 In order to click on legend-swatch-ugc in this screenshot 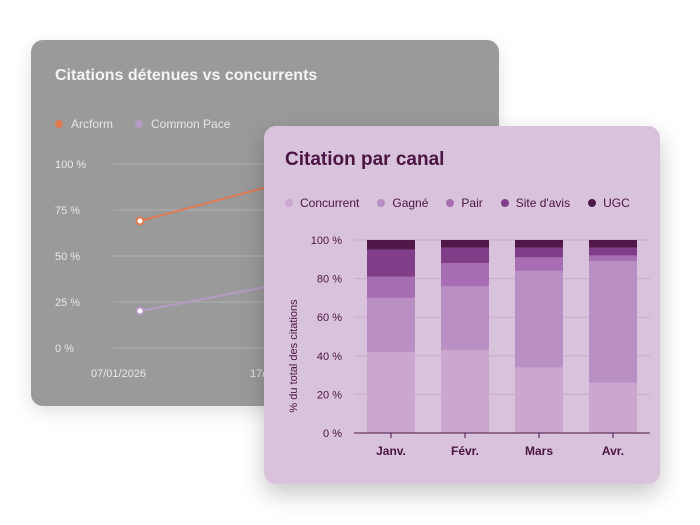, I will do `click(592, 203)`.